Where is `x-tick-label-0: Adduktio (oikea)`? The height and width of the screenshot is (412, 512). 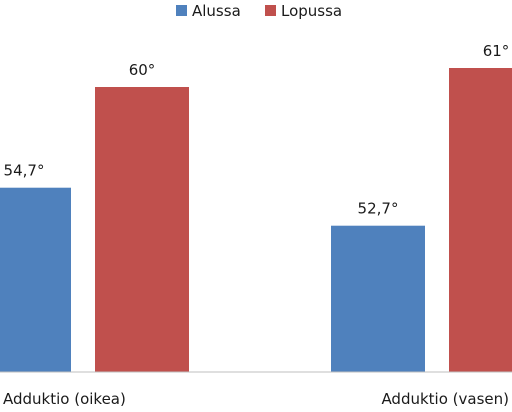
x-tick-label-0: Adduktio (oikea) is located at coordinates (64, 399).